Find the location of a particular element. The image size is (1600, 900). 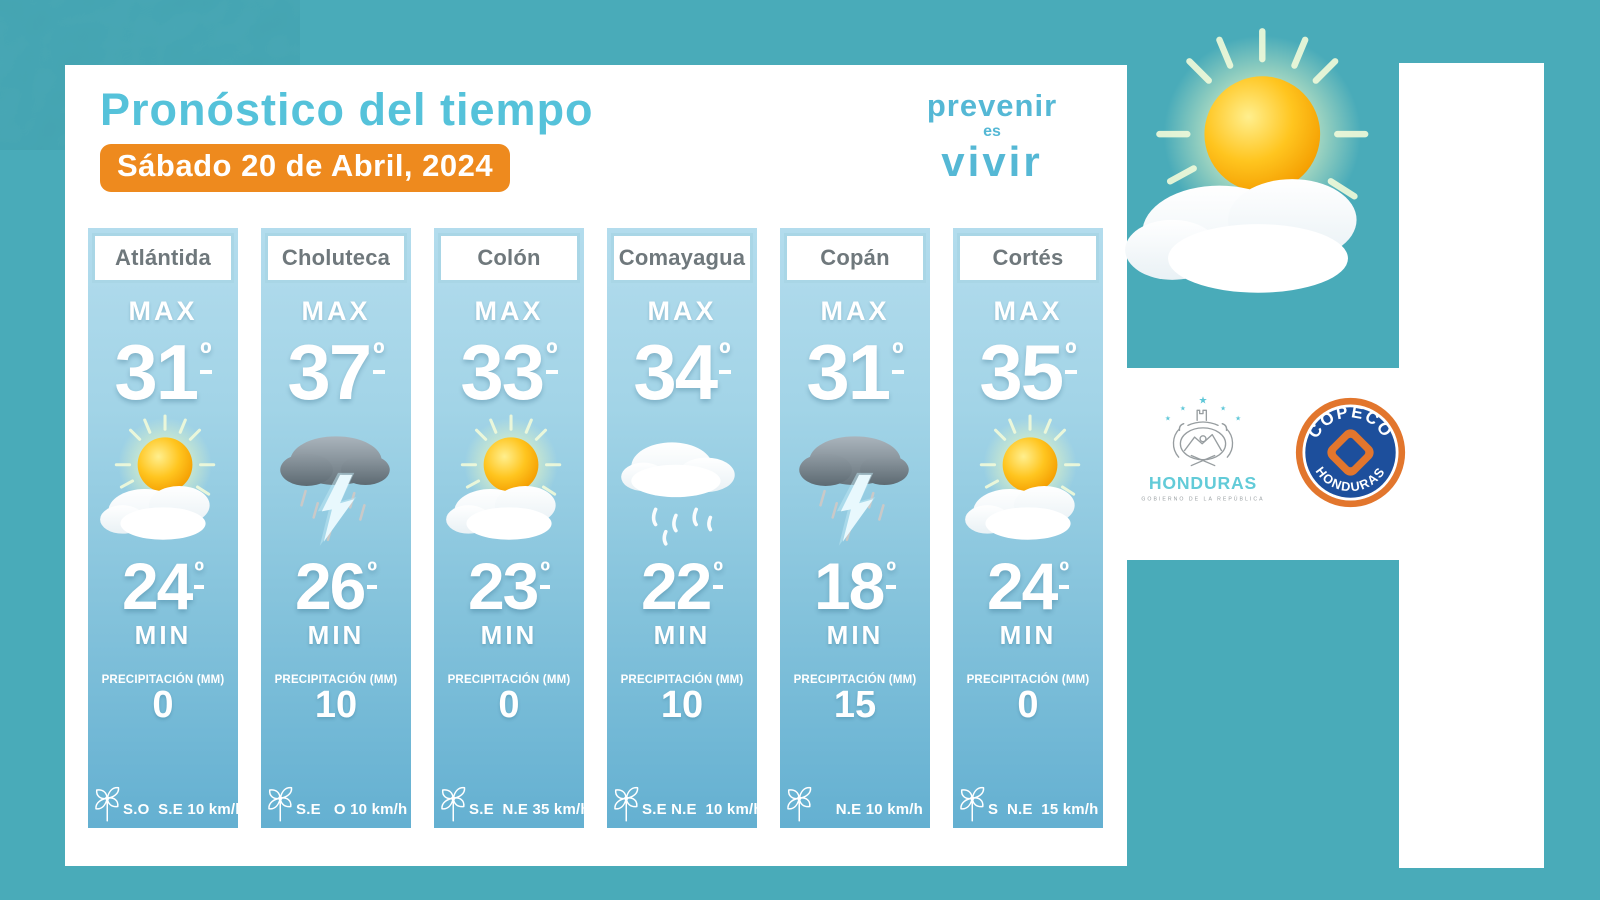

copeco-diamond is located at coordinates (1350, 452).